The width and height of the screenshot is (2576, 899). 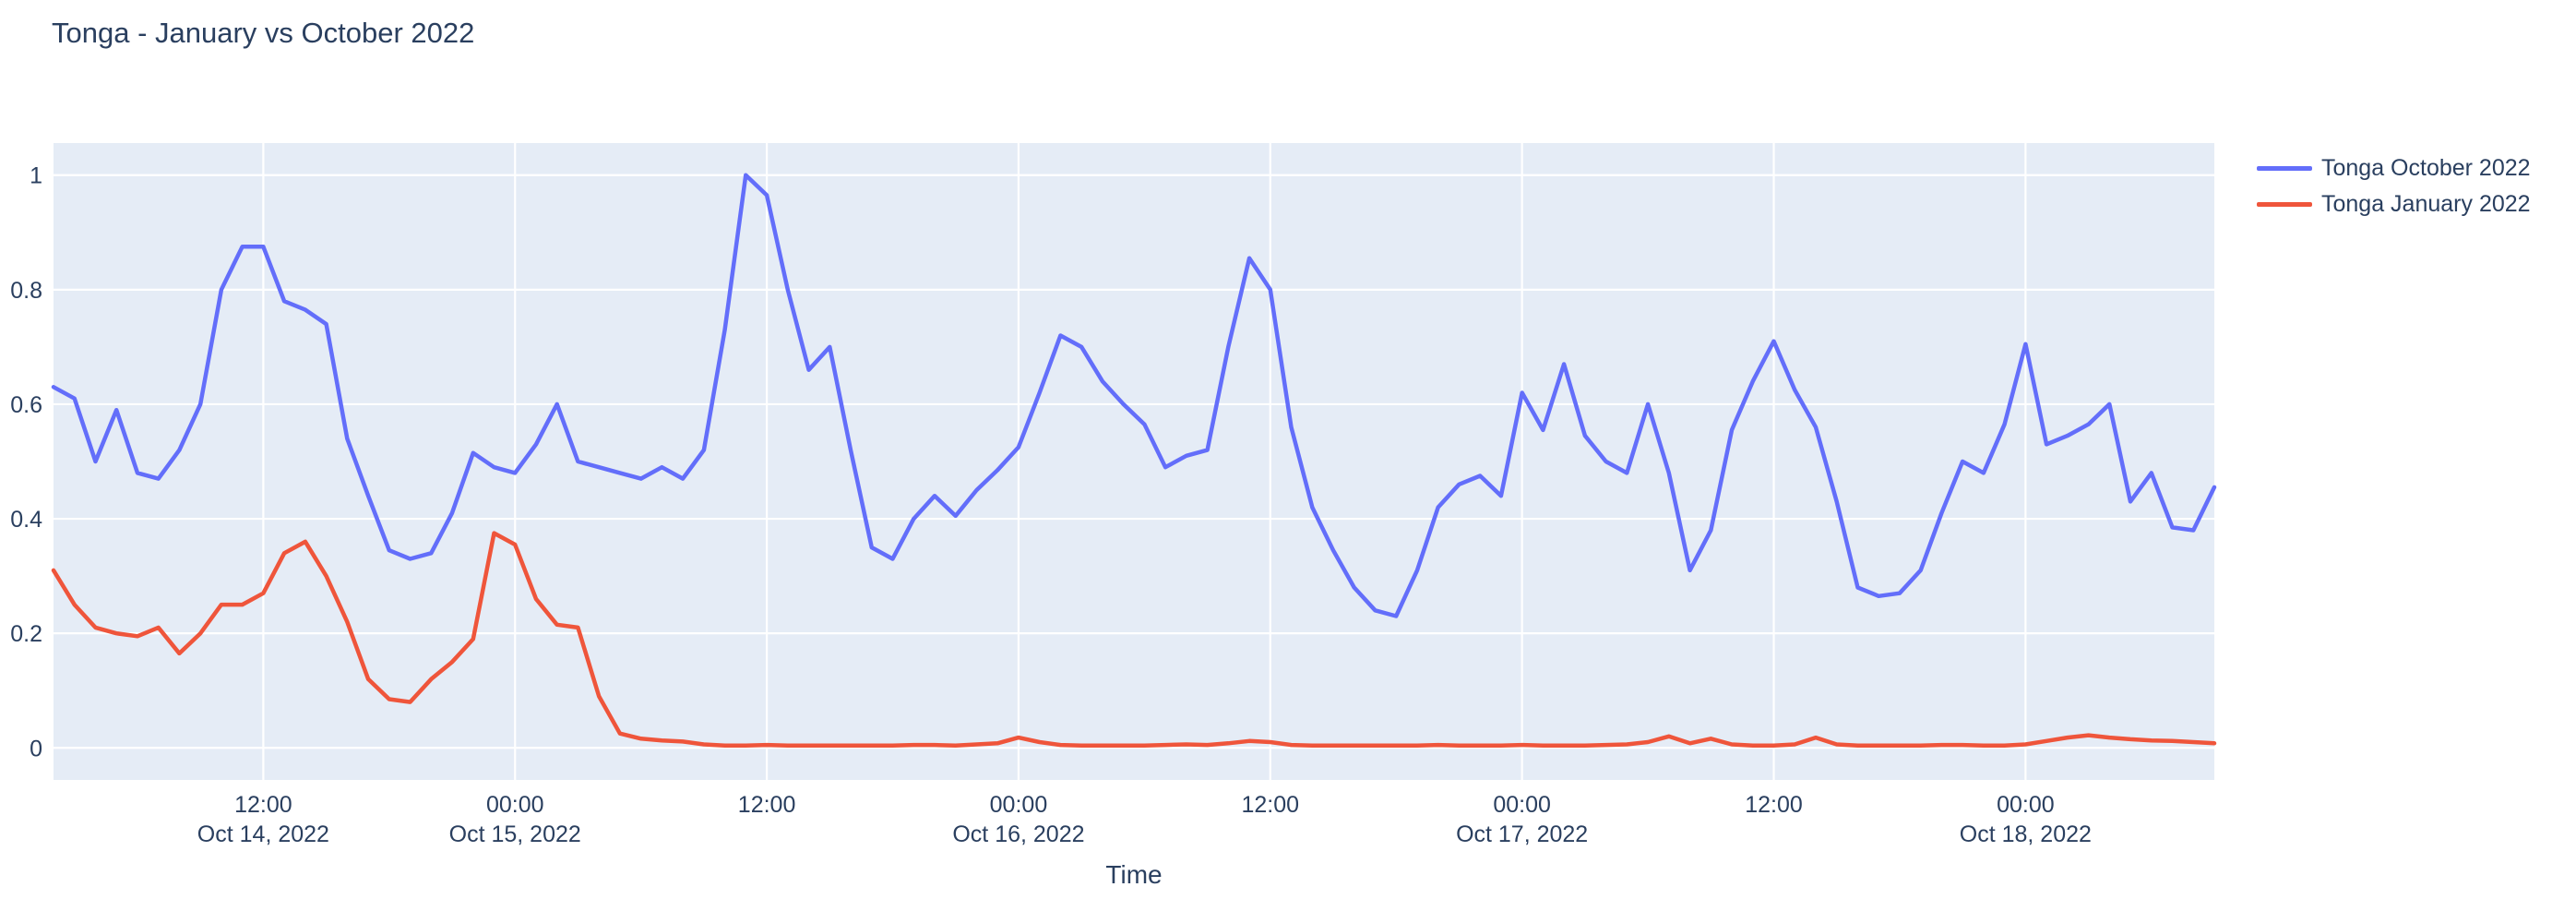 I want to click on svg-text: 0.4, so click(x=26, y=520).